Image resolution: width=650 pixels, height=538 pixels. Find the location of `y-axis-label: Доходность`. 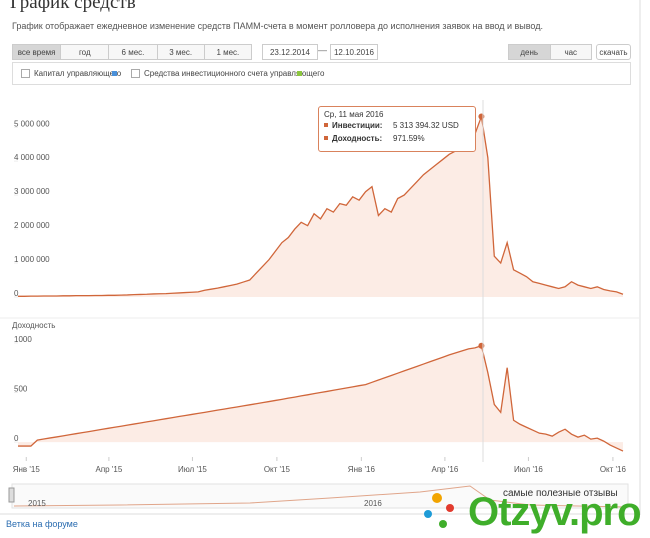

y-axis-label: Доходность is located at coordinates (33, 325).